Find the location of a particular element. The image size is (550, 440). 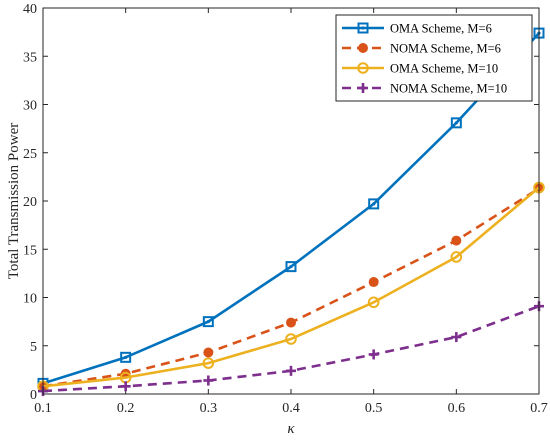

y-tick-label: 35 is located at coordinates (30, 57).